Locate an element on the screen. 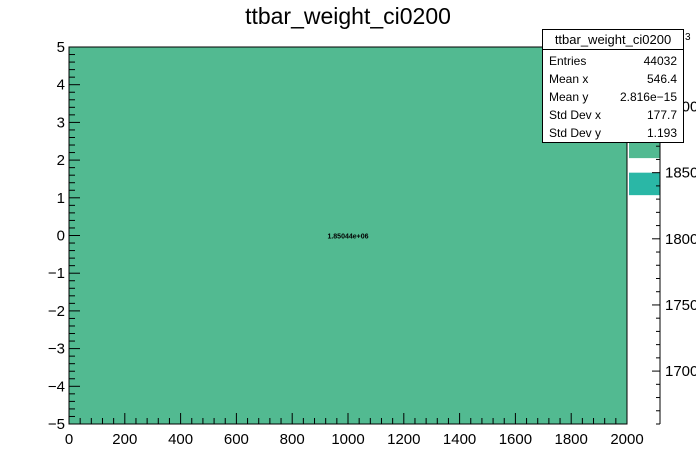 The height and width of the screenshot is (472, 696). y-tick-label: −2 is located at coordinates (56, 311).